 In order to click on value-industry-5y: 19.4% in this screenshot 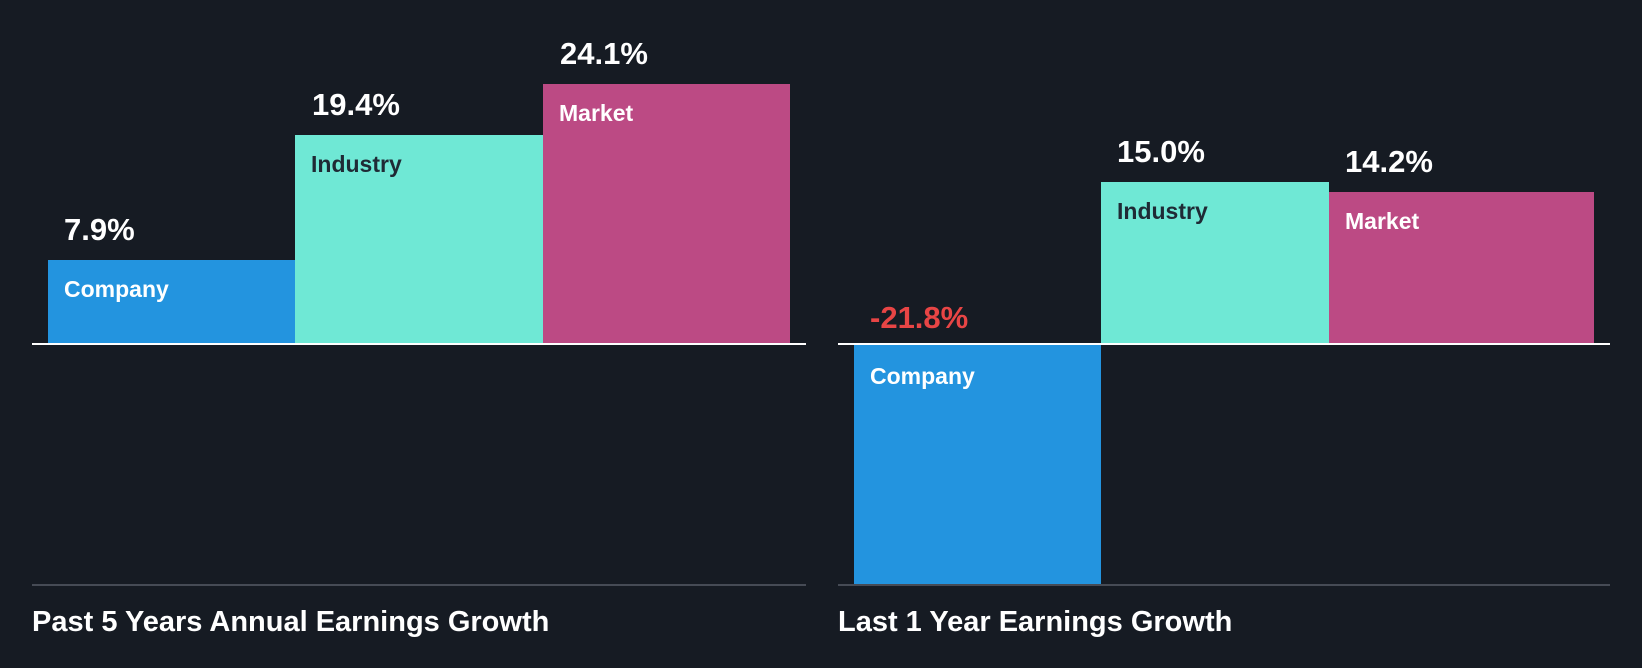, I will do `click(356, 104)`.